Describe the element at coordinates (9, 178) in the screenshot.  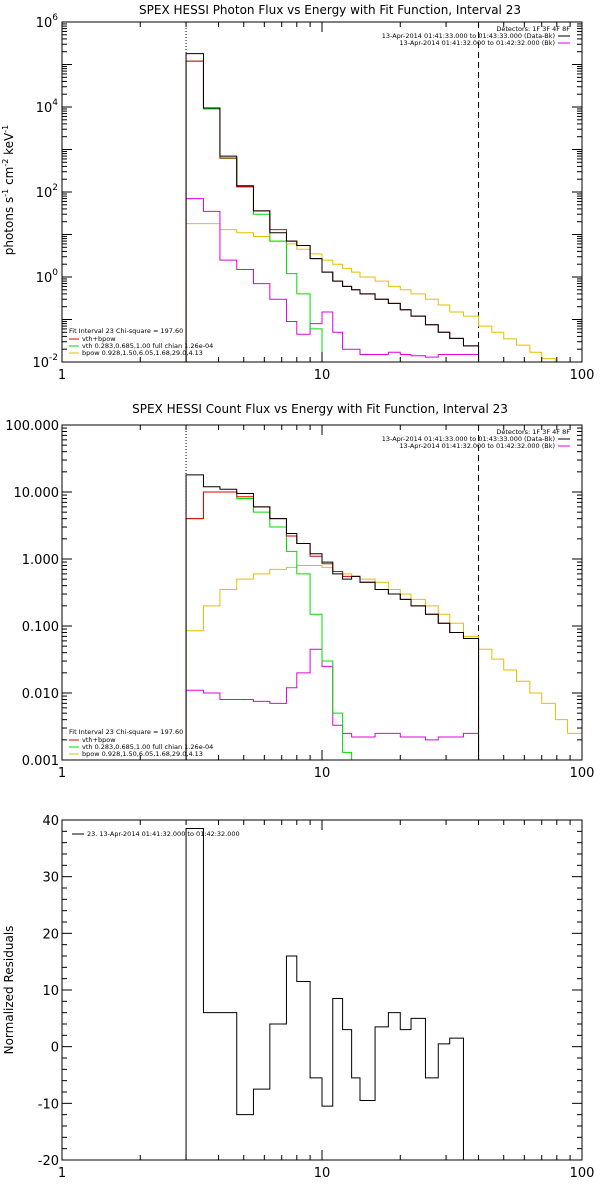
I see `photon-ylabel-part2: cm` at that location.